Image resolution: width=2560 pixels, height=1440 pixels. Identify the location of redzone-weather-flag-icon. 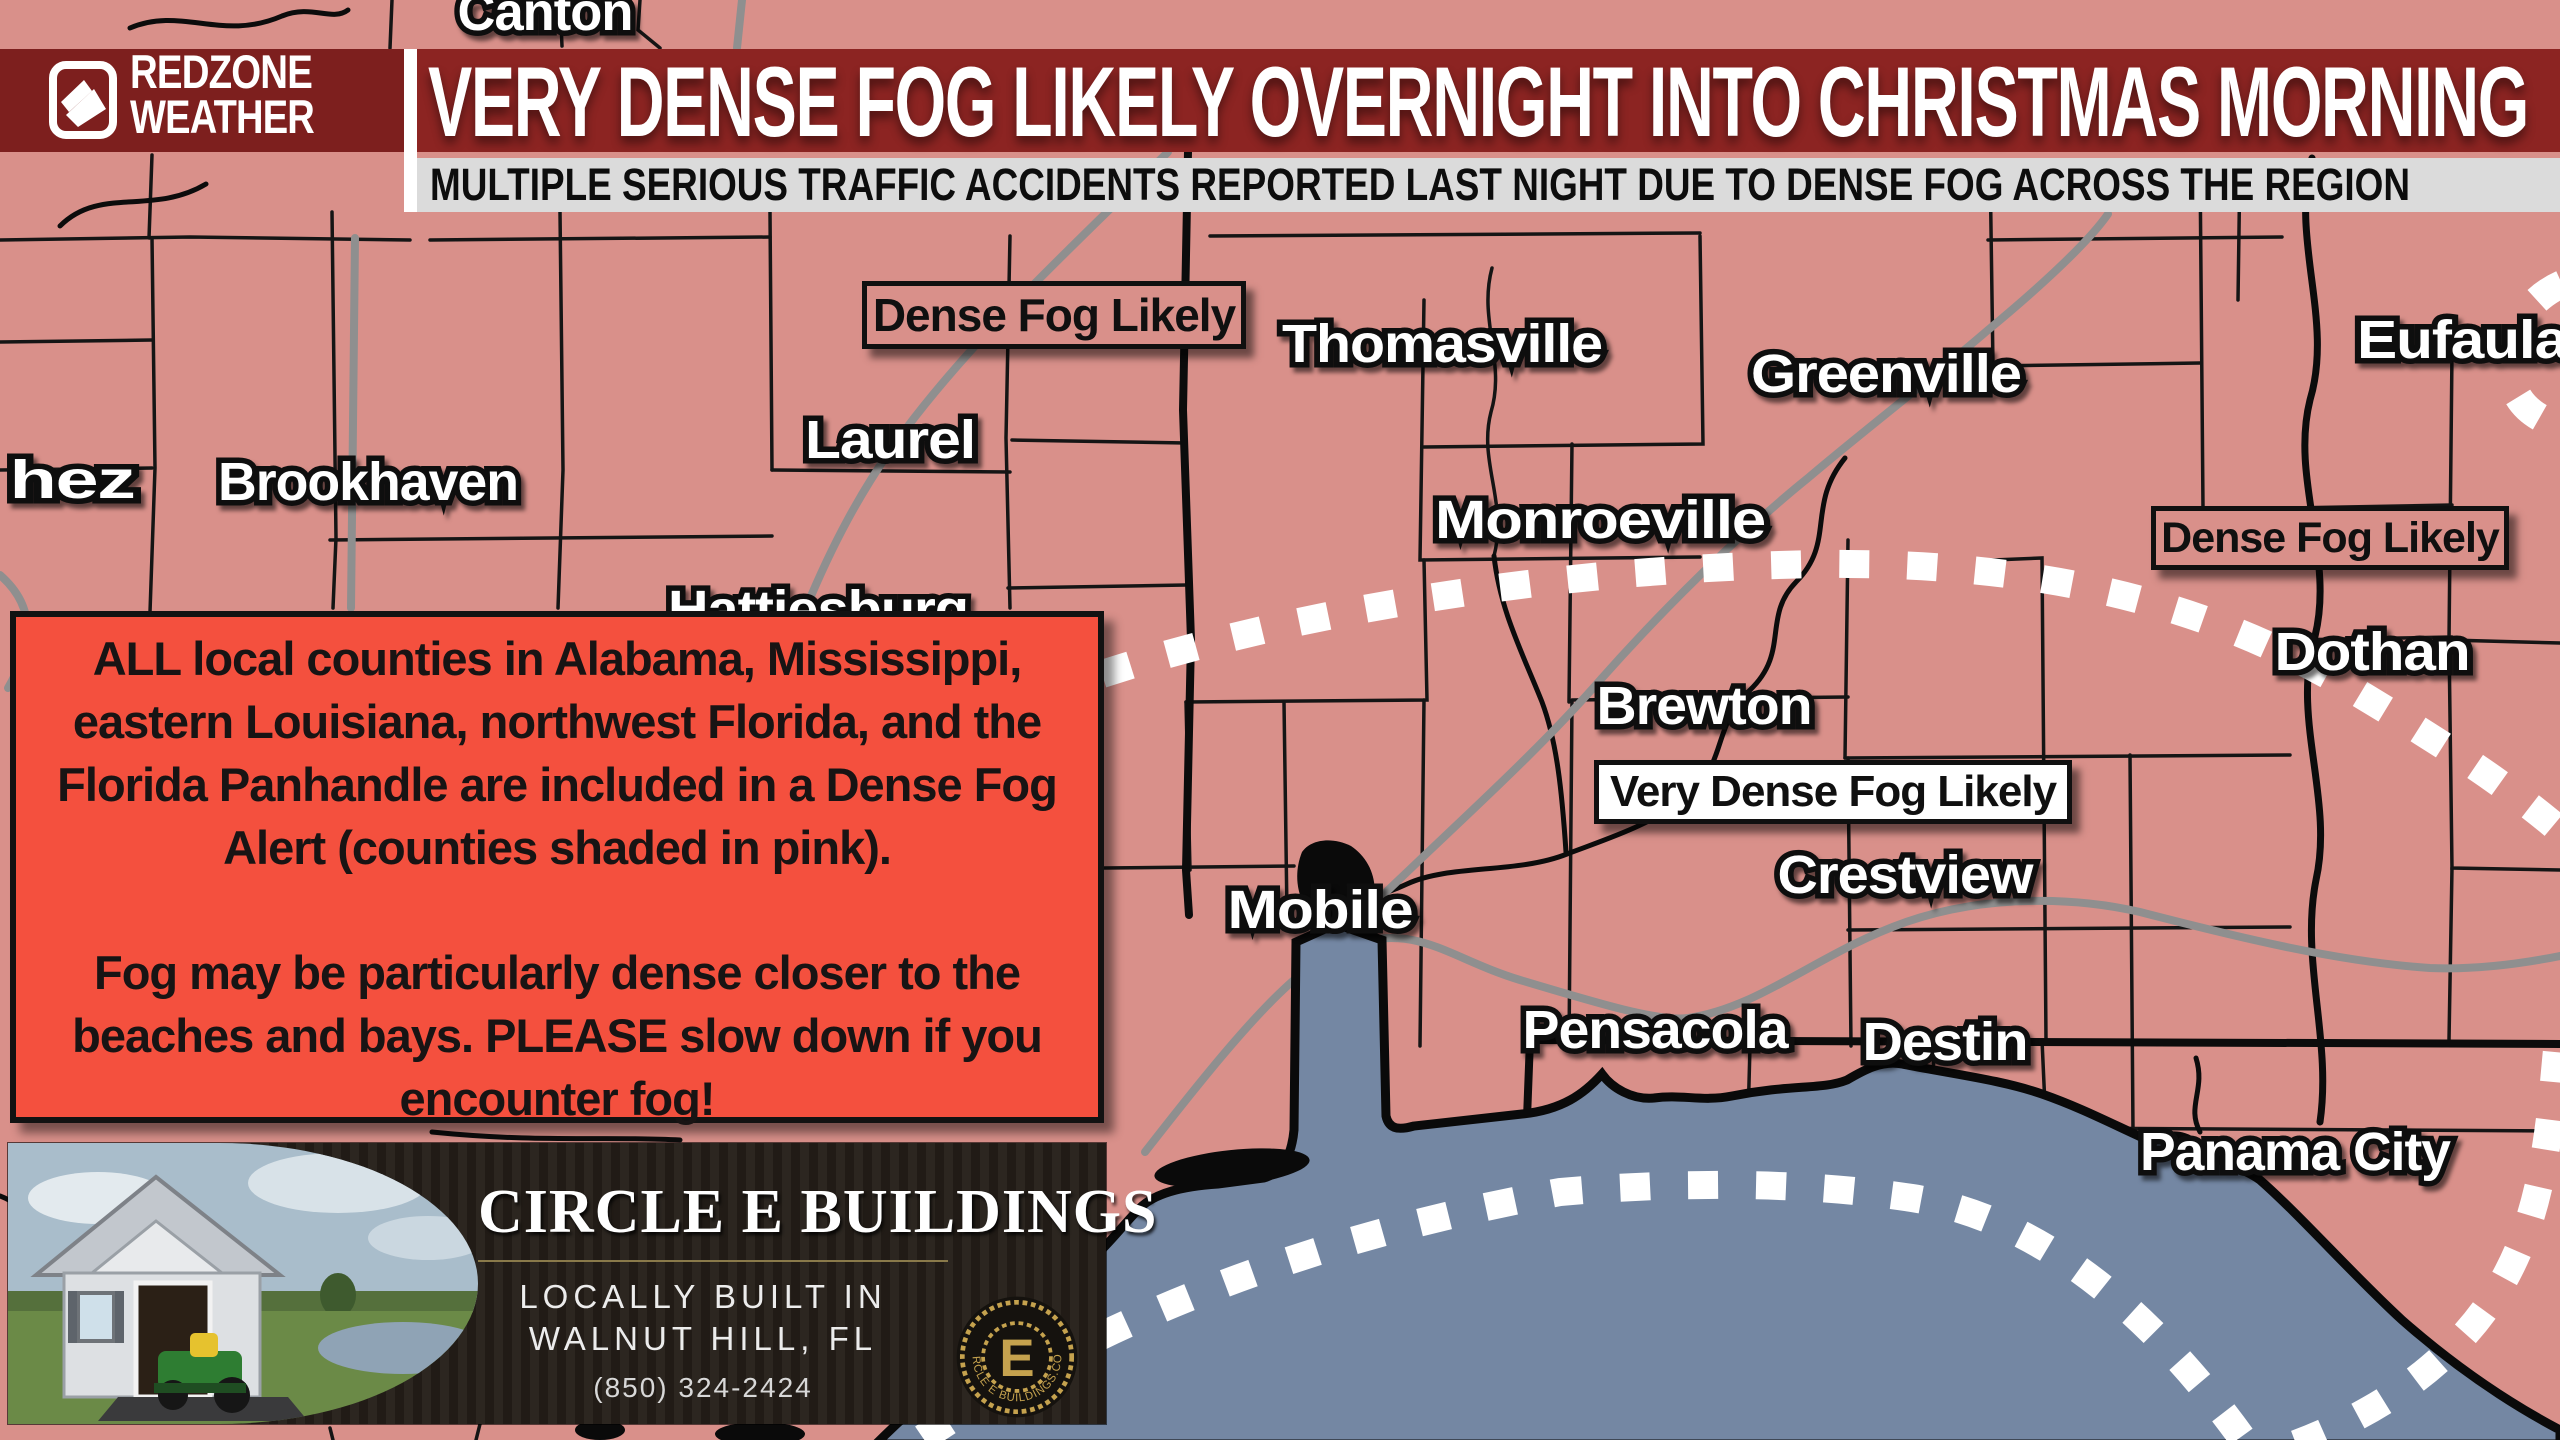
(83, 100).